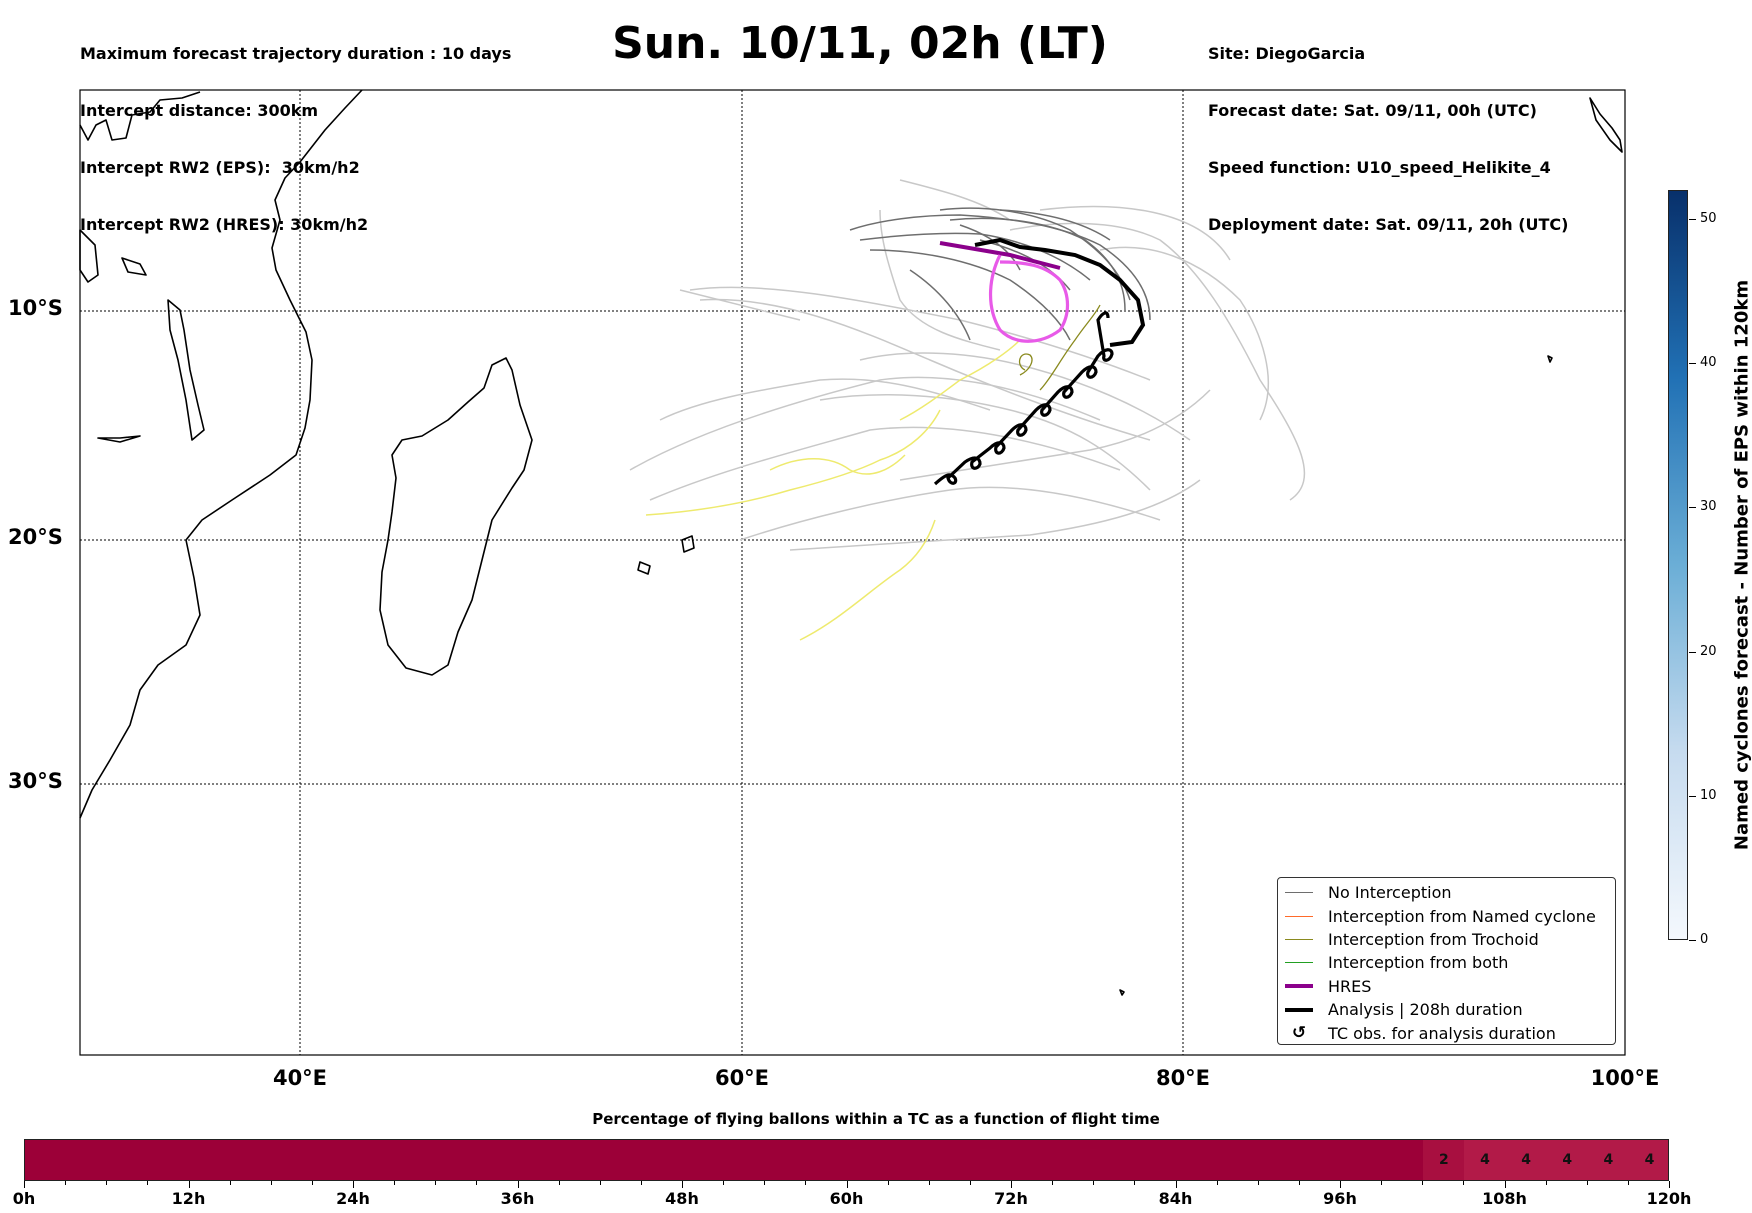 This screenshot has width=1752, height=1213. I want to click on flight-bar-tick-label: 12h, so click(188, 1198).